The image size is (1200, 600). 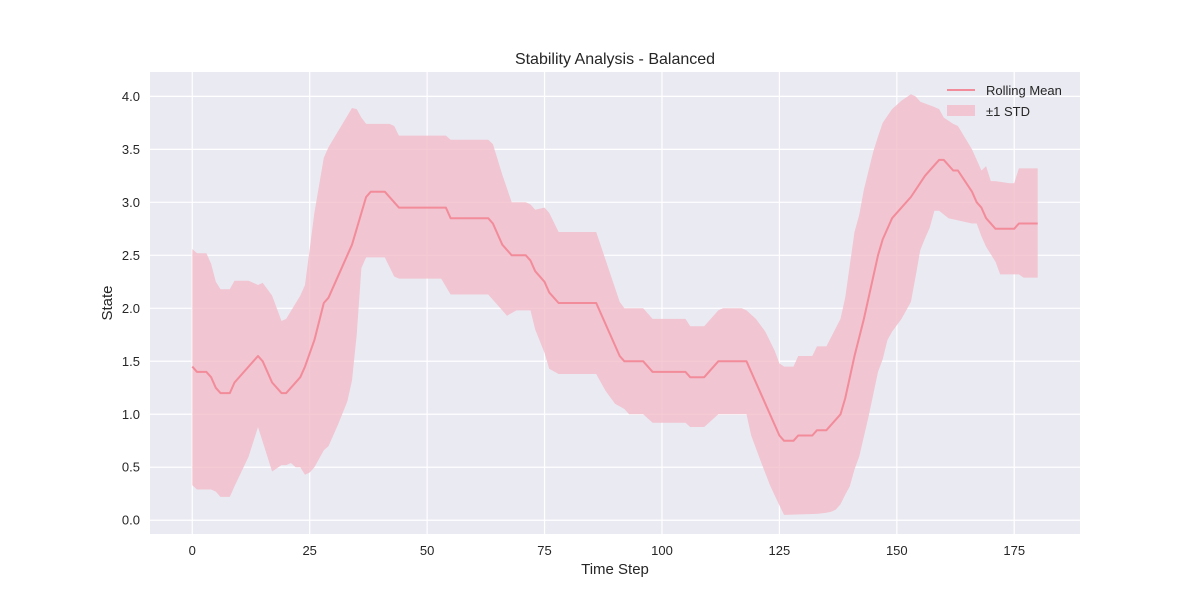 I want to click on y-tick-label: 2.0, so click(x=131, y=308).